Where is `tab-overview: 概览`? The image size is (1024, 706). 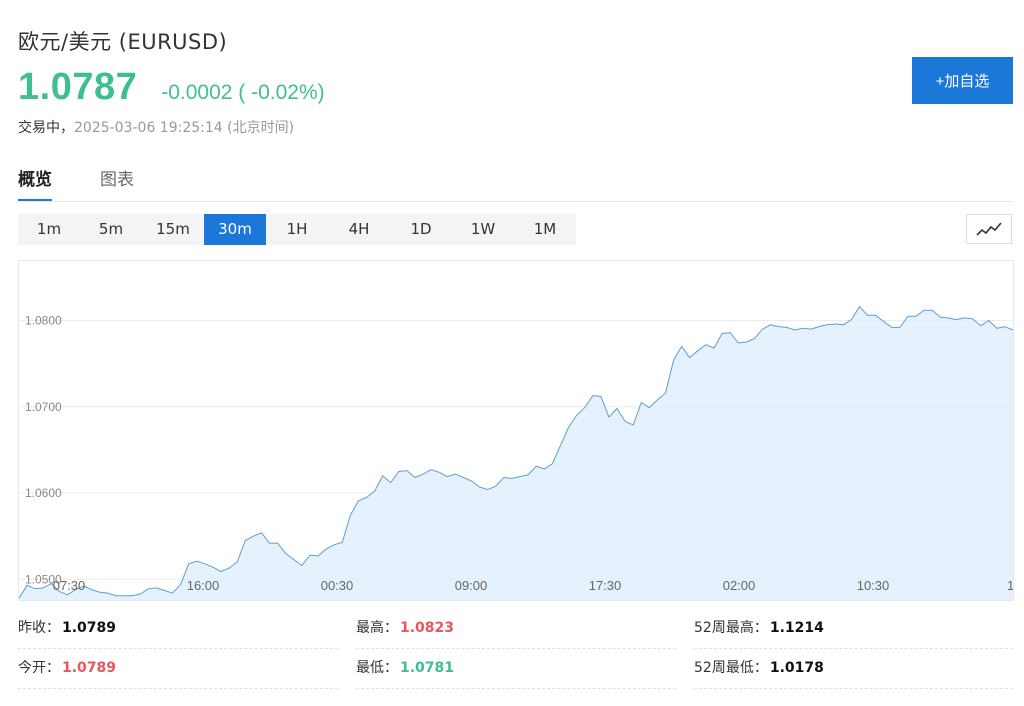 tab-overview: 概览 is located at coordinates (35, 183).